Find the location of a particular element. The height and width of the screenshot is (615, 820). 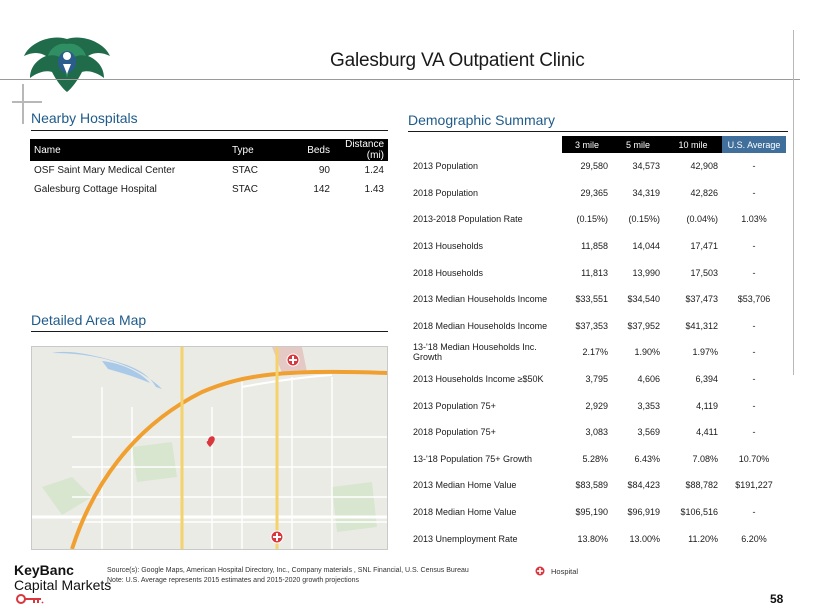

value-3-mile: $95,190 is located at coordinates (591, 512).